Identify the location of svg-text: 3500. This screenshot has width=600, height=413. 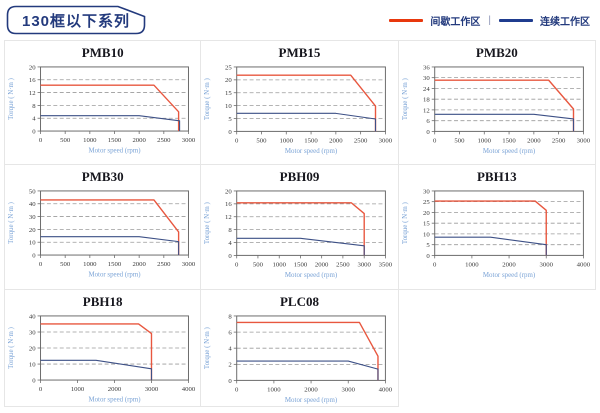
(386, 264).